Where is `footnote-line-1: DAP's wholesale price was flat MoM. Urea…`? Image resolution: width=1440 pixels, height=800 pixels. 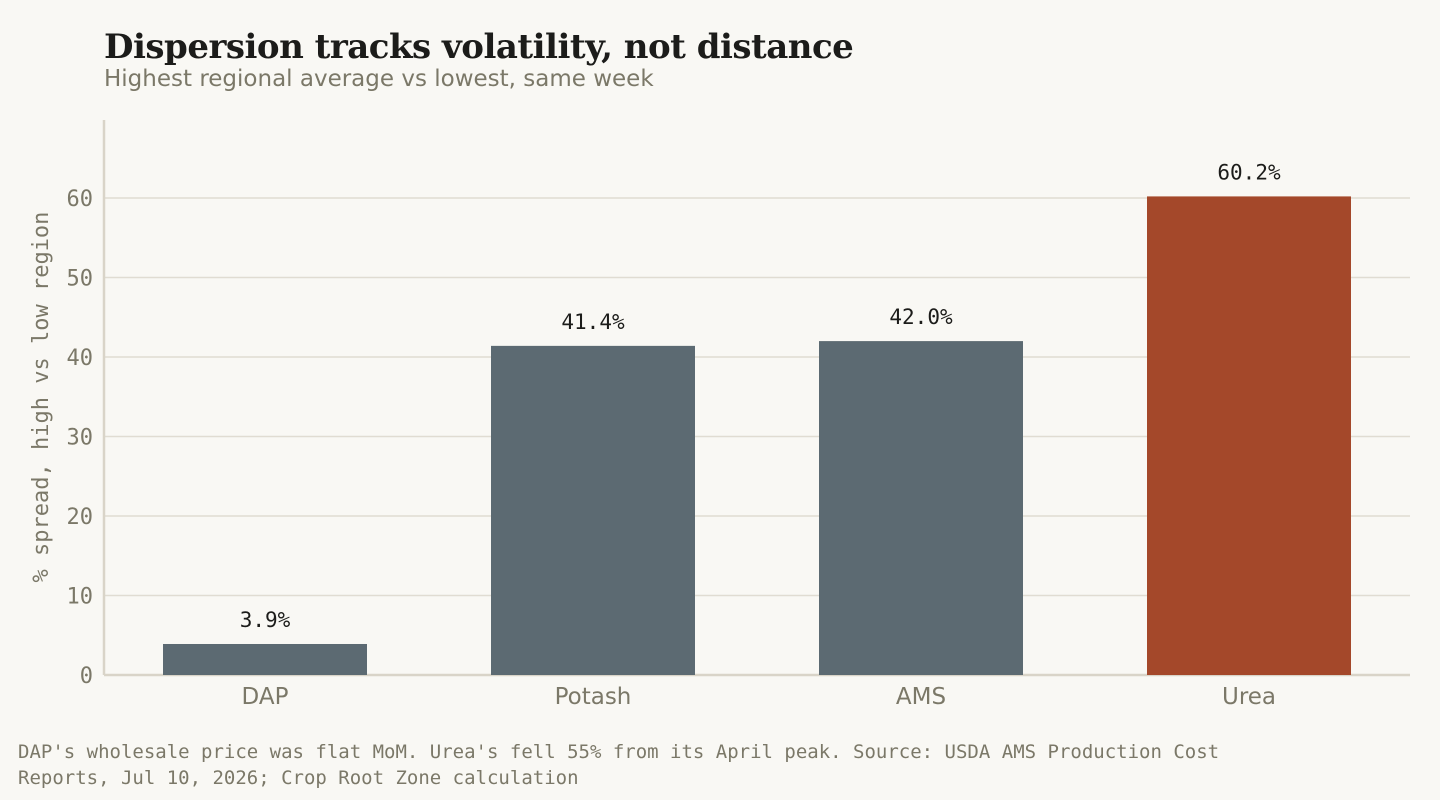
footnote-line-1: DAP's wholesale price was flat MoM. Urea… is located at coordinates (618, 752).